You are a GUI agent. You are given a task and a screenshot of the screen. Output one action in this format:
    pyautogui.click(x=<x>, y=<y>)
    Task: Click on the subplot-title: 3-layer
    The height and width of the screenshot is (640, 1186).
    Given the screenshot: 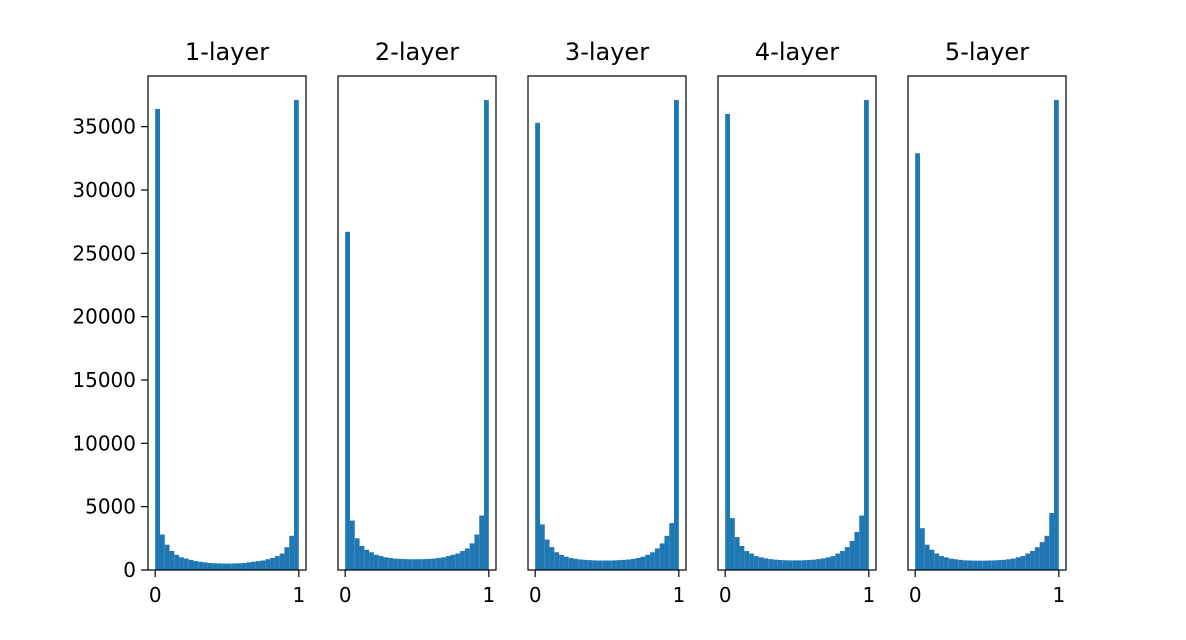 What is the action you would take?
    pyautogui.click(x=607, y=52)
    